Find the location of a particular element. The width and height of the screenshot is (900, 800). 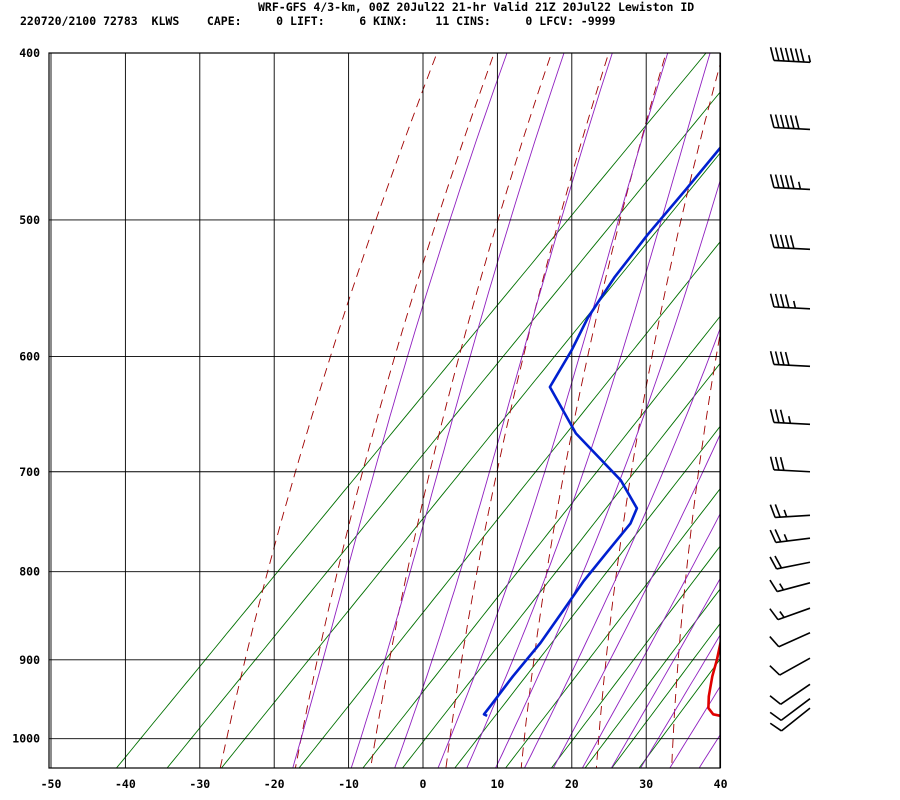

y-tick-label: 600 is located at coordinates (29, 356).